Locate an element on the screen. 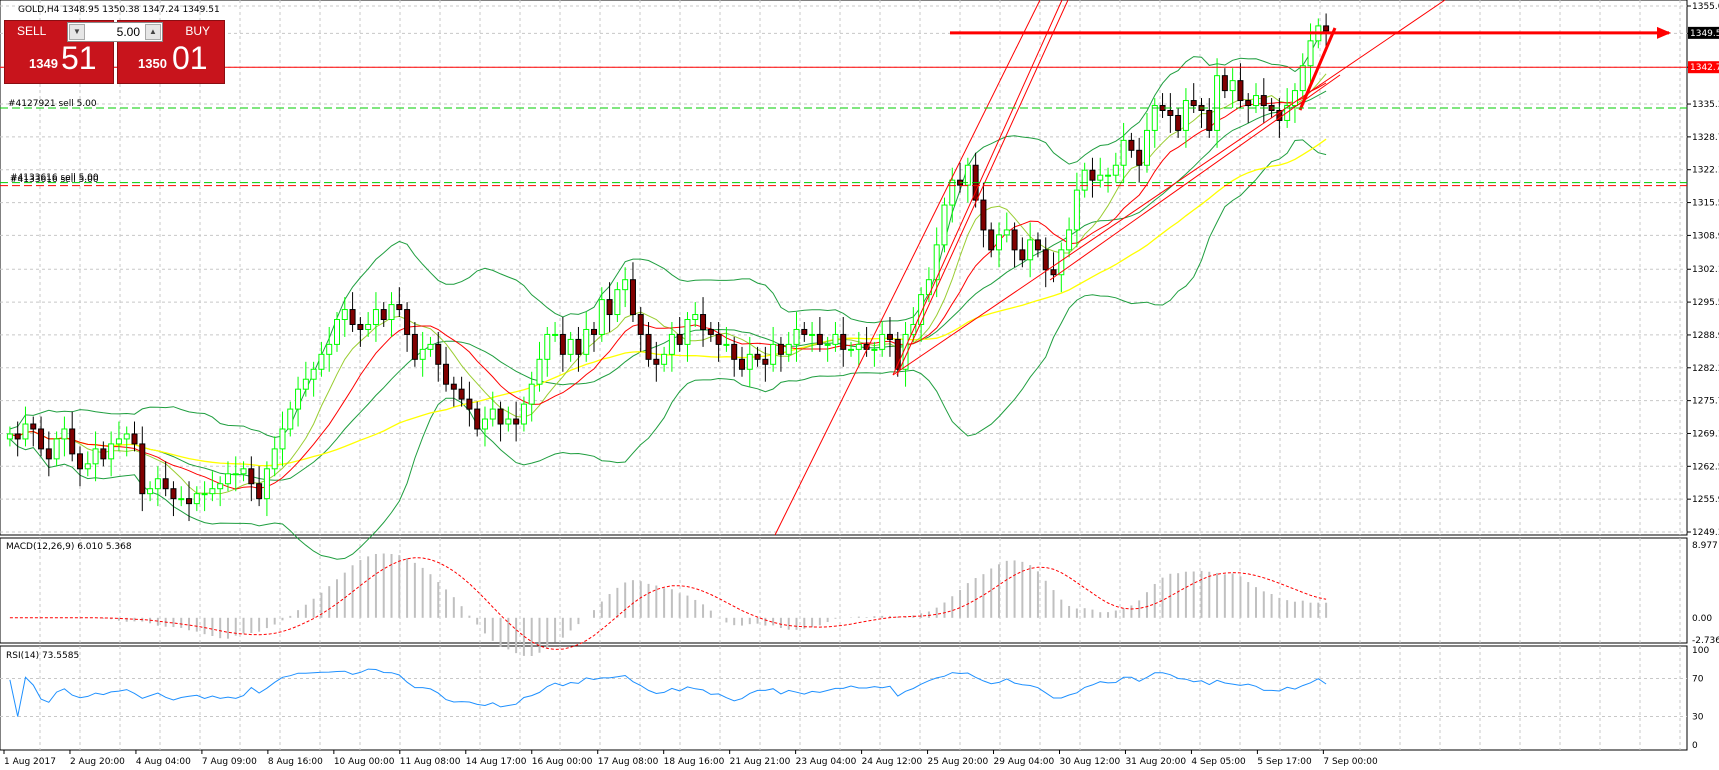  price-tick-label: 1302.1 is located at coordinates (1705, 270).